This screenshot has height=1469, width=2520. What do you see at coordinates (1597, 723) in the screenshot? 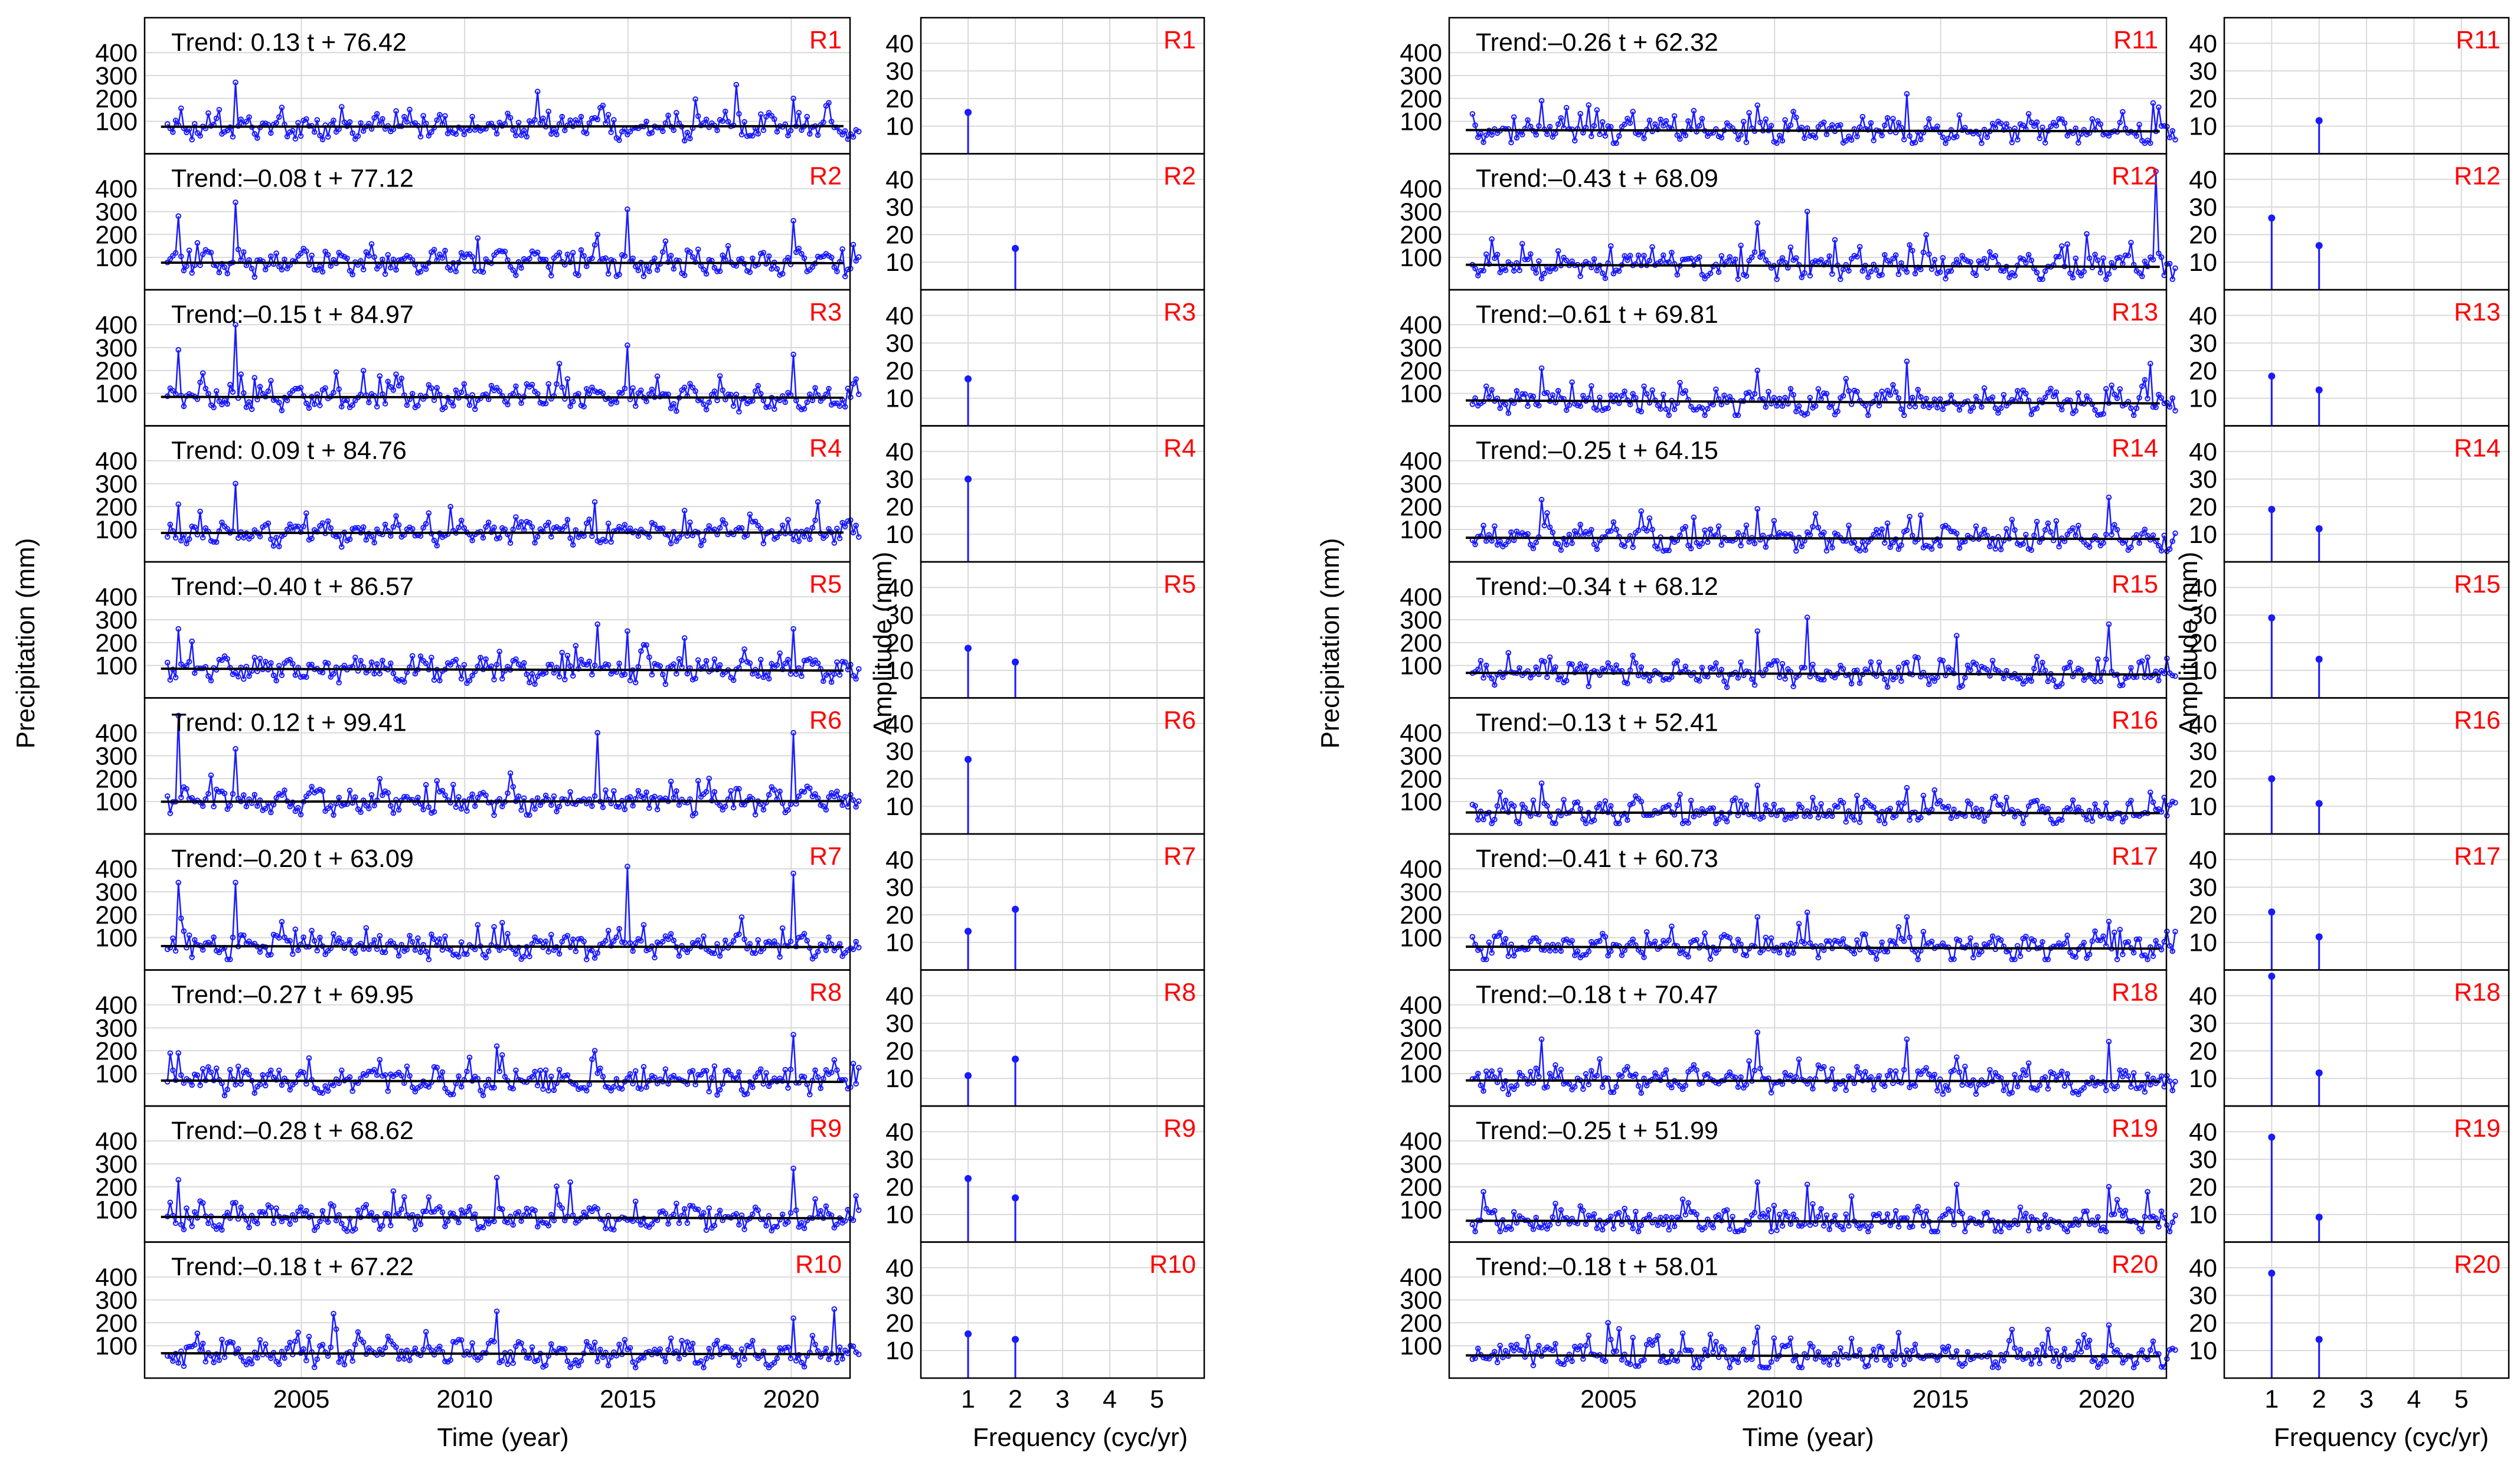
I see `trend-equation: Trend:–0.13 t + 52.41` at bounding box center [1597, 723].